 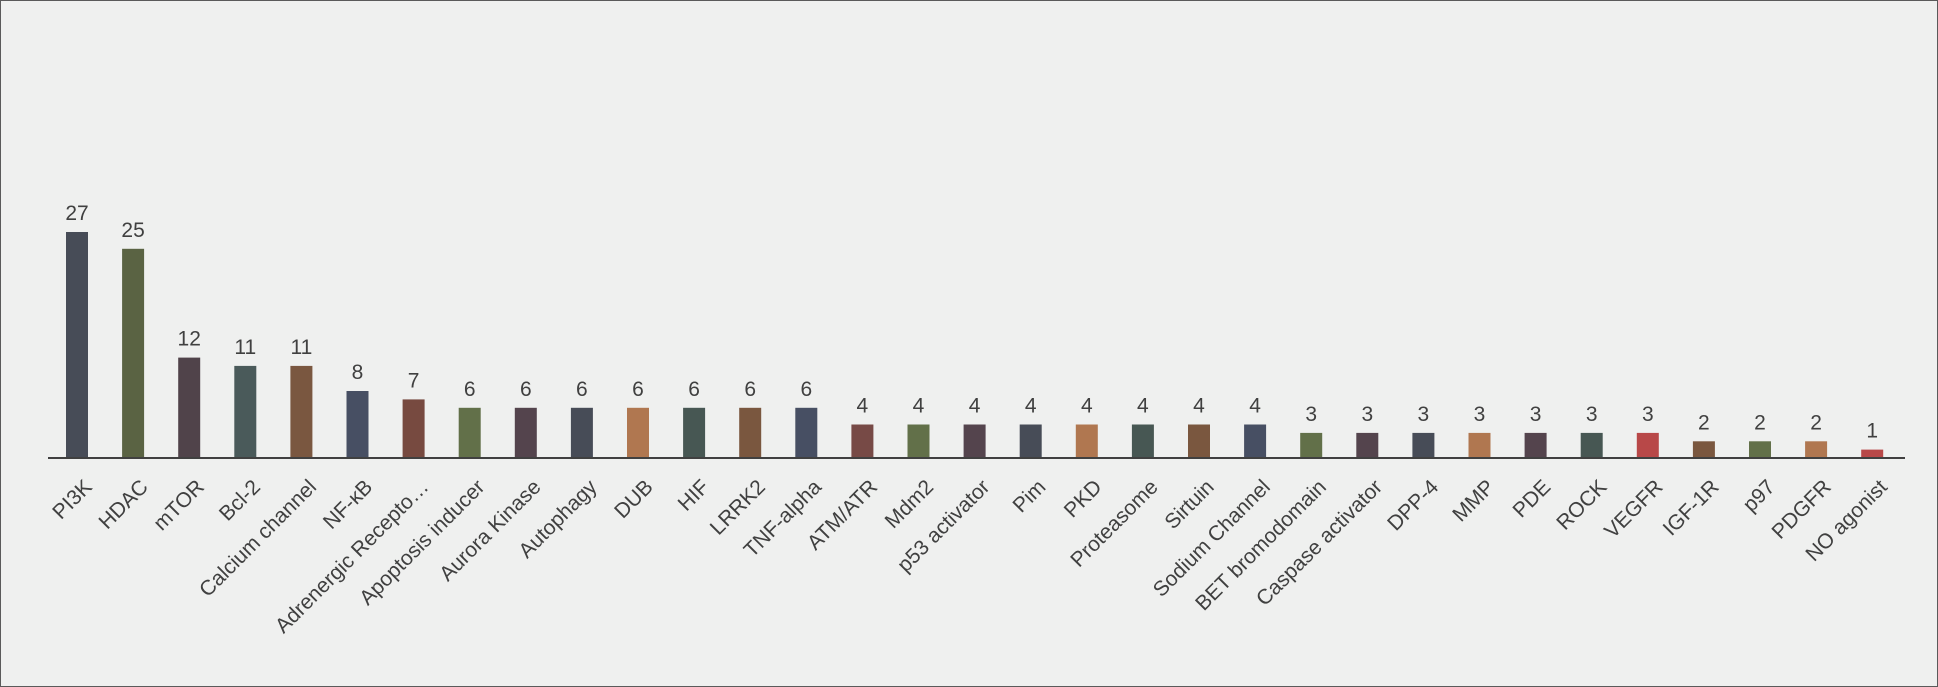 What do you see at coordinates (1479, 445) in the screenshot?
I see `bar-mmp` at bounding box center [1479, 445].